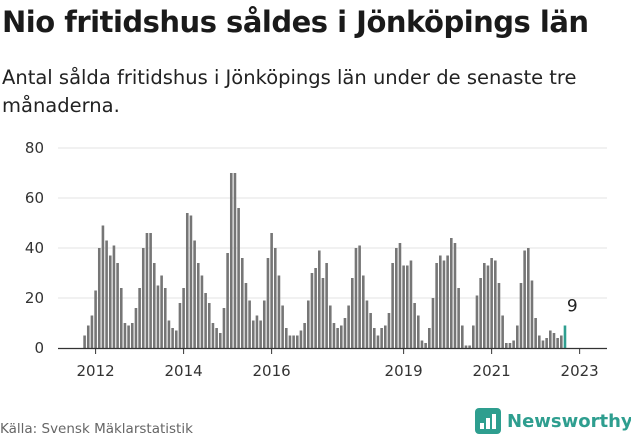 The image size is (631, 439). Describe the element at coordinates (34, 298) in the screenshot. I see `y-tick-label: 20` at that location.